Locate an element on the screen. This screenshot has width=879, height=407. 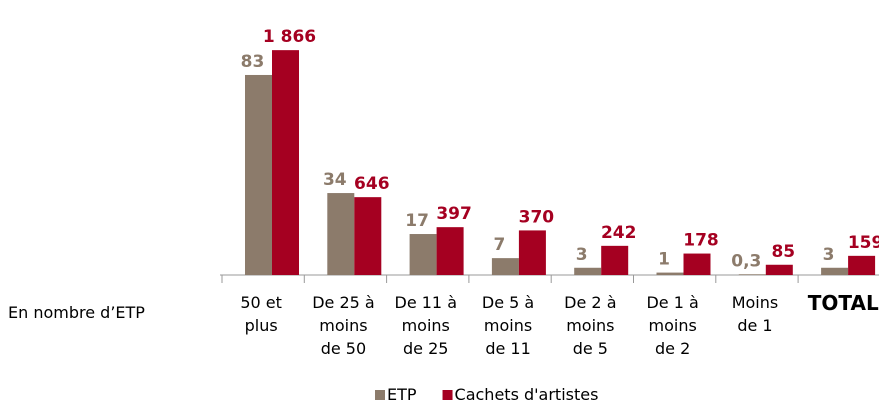
data-label: 0,3 is located at coordinates (746, 261).